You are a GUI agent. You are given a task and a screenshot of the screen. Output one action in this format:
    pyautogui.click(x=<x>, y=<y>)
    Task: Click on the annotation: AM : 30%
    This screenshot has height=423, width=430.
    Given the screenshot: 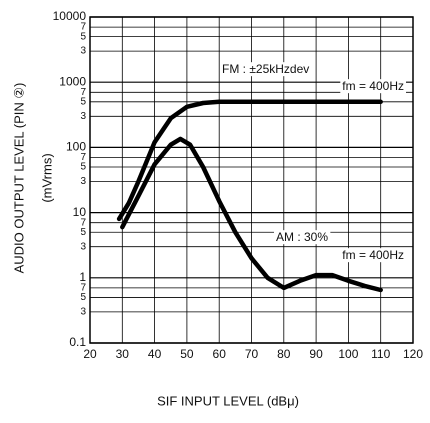 What is the action you would take?
    pyautogui.click(x=302, y=237)
    